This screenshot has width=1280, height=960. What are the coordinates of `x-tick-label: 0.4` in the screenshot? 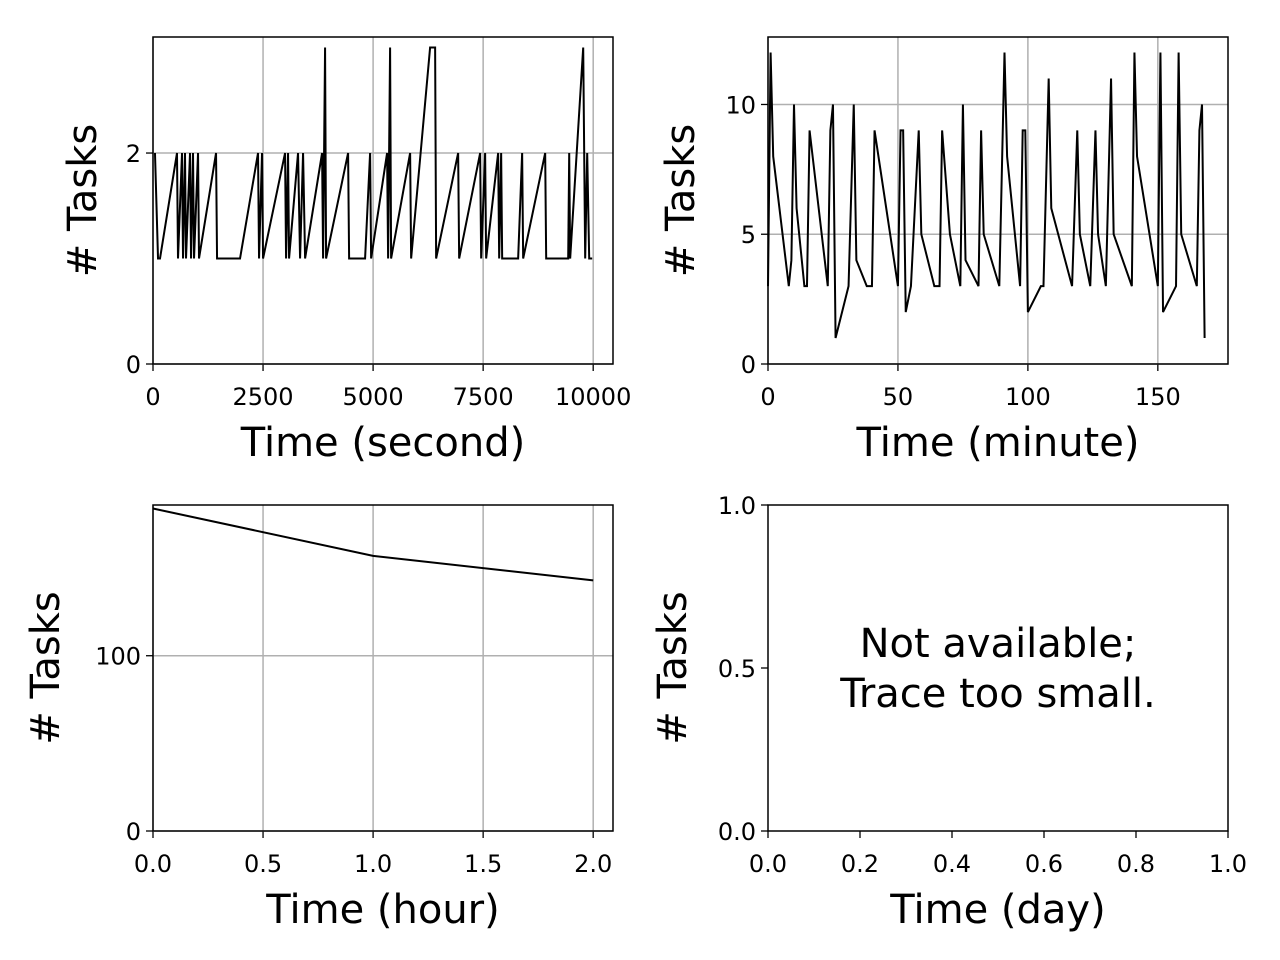 It's located at (952, 864).